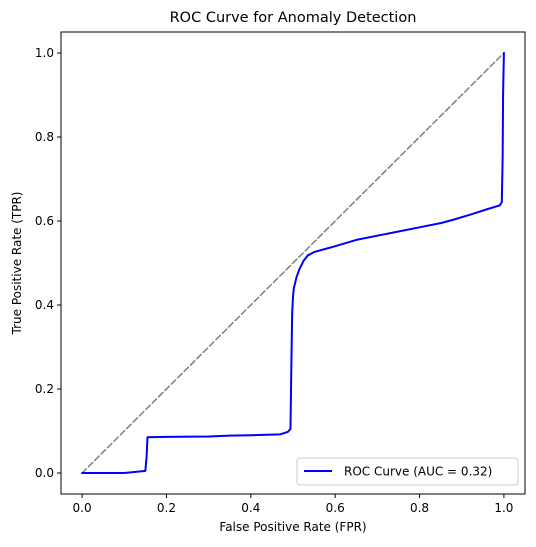  Describe the element at coordinates (44, 305) in the screenshot. I see `y-tick-label: 0.4` at that location.